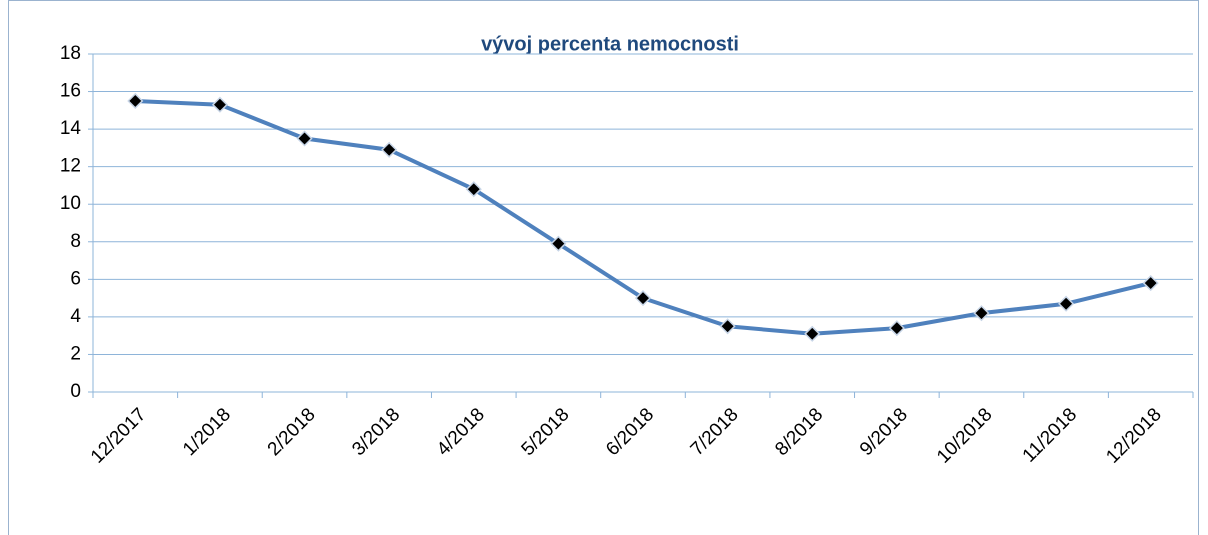 The image size is (1208, 535). Describe the element at coordinates (715, 432) in the screenshot. I see `x-tick-label: 7/2018` at that location.